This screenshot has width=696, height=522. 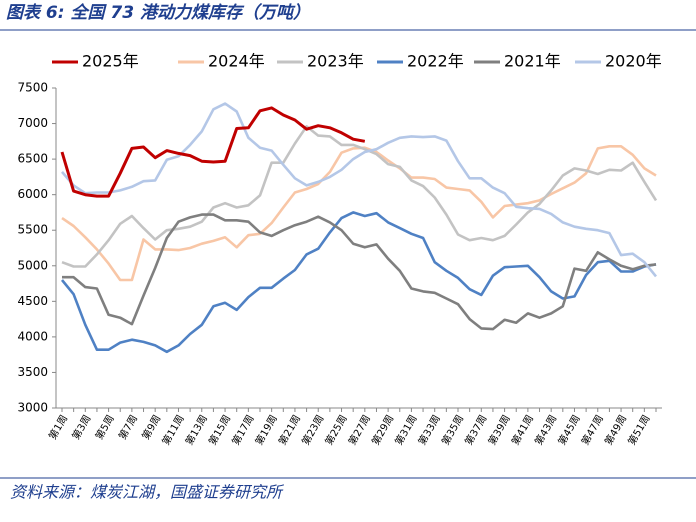 I want to click on x-tick-label: 第51周, so click(x=639, y=430).